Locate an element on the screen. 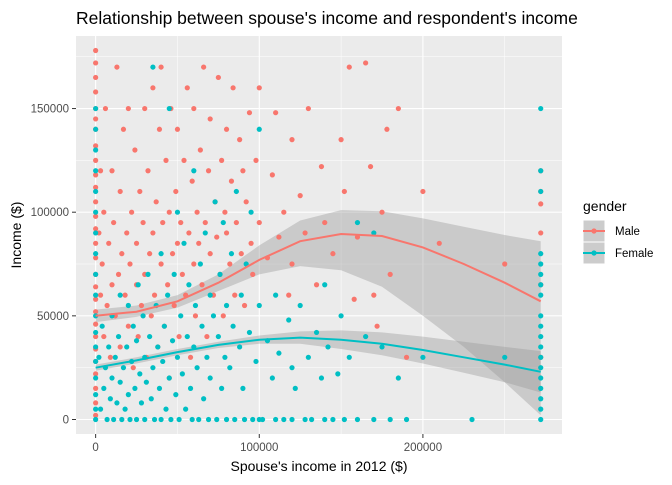 The width and height of the screenshot is (672, 485). x-tick-label: 100000 is located at coordinates (259, 448).